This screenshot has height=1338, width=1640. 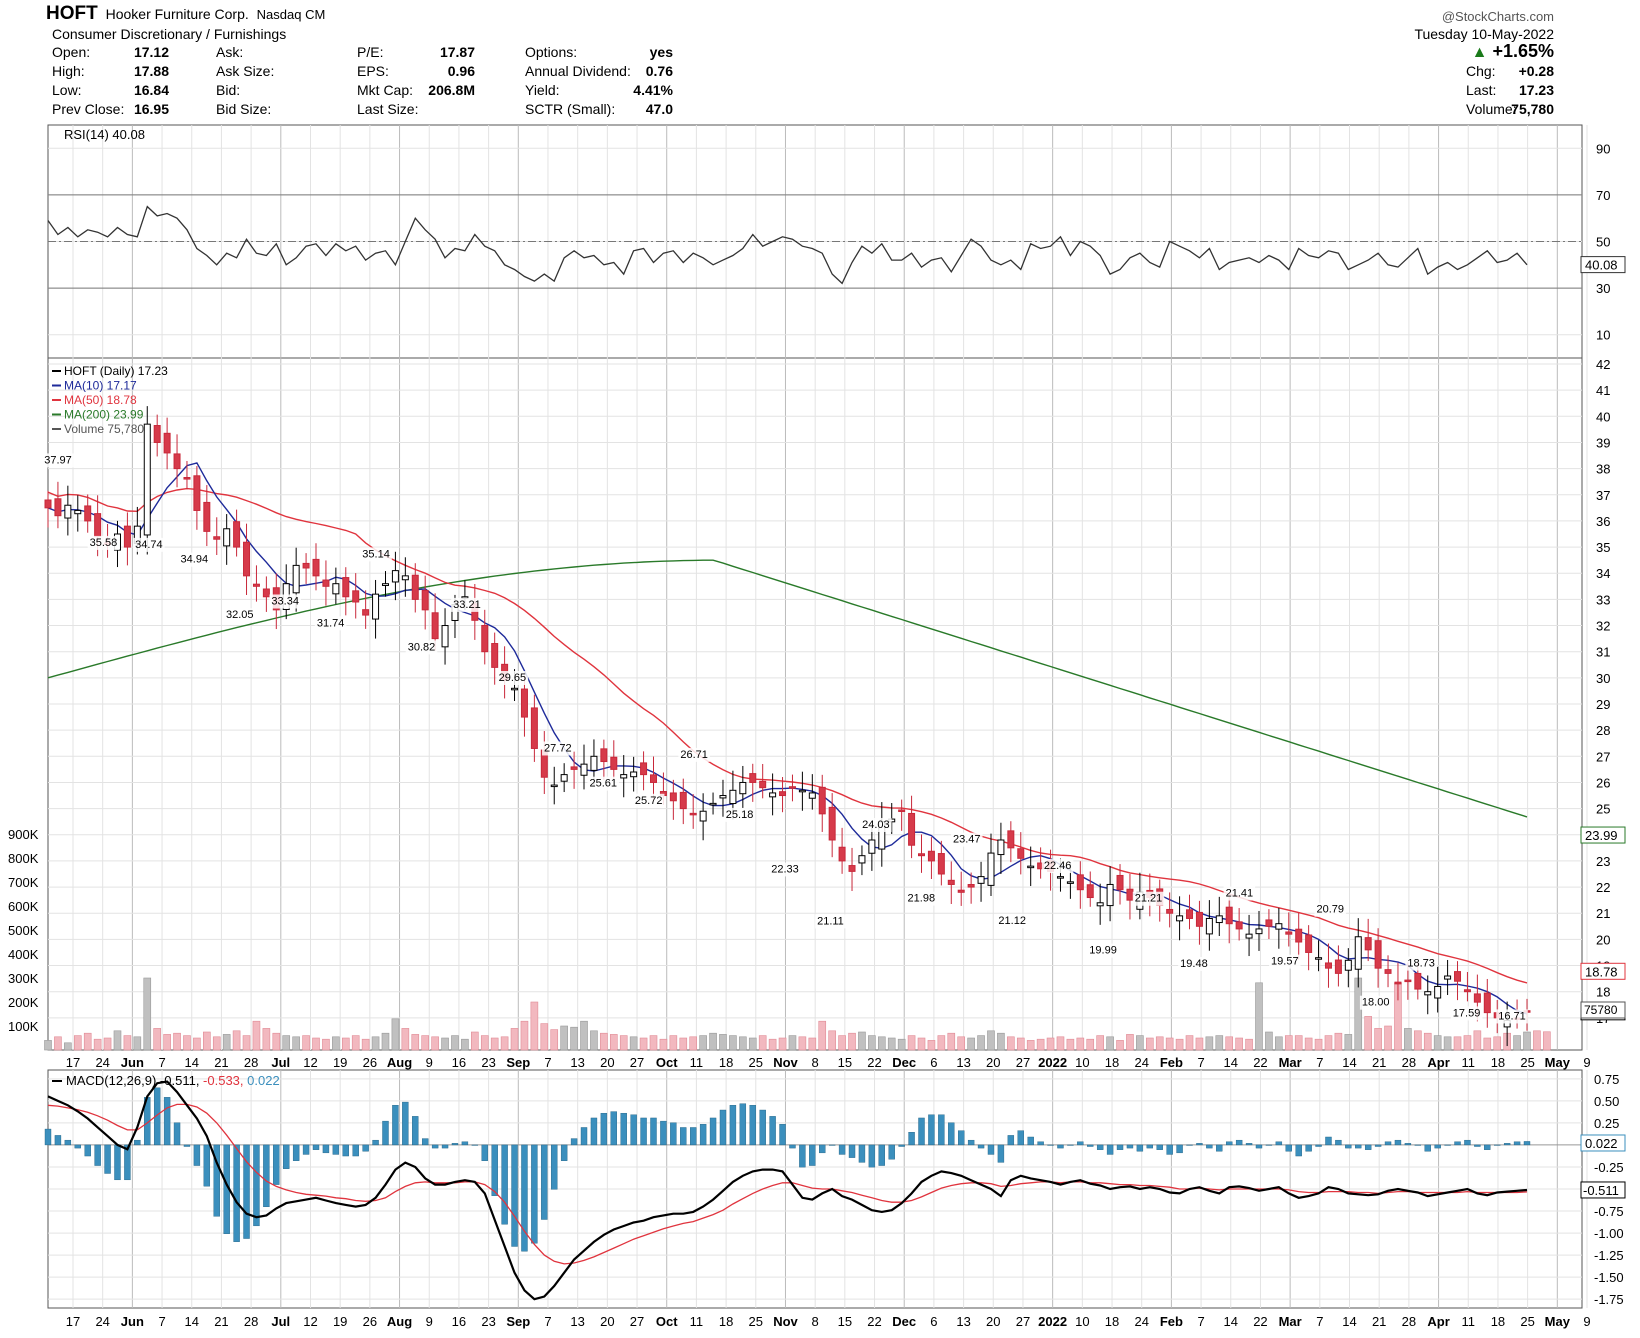 I want to click on price-y-tick: 29, so click(x=1603, y=704).